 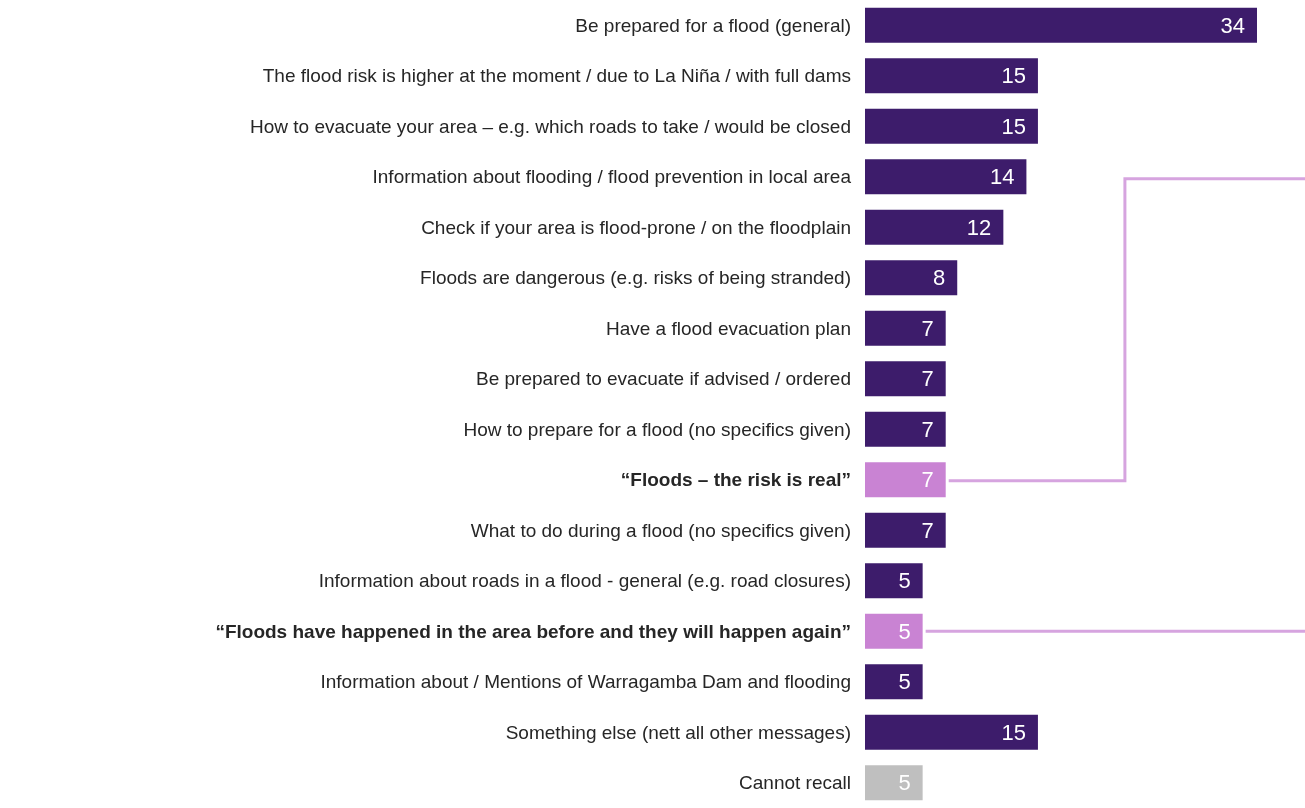 What do you see at coordinates (533, 631) in the screenshot?
I see `y-tick-label: “Floods have happened in the area before and they will happen again”` at bounding box center [533, 631].